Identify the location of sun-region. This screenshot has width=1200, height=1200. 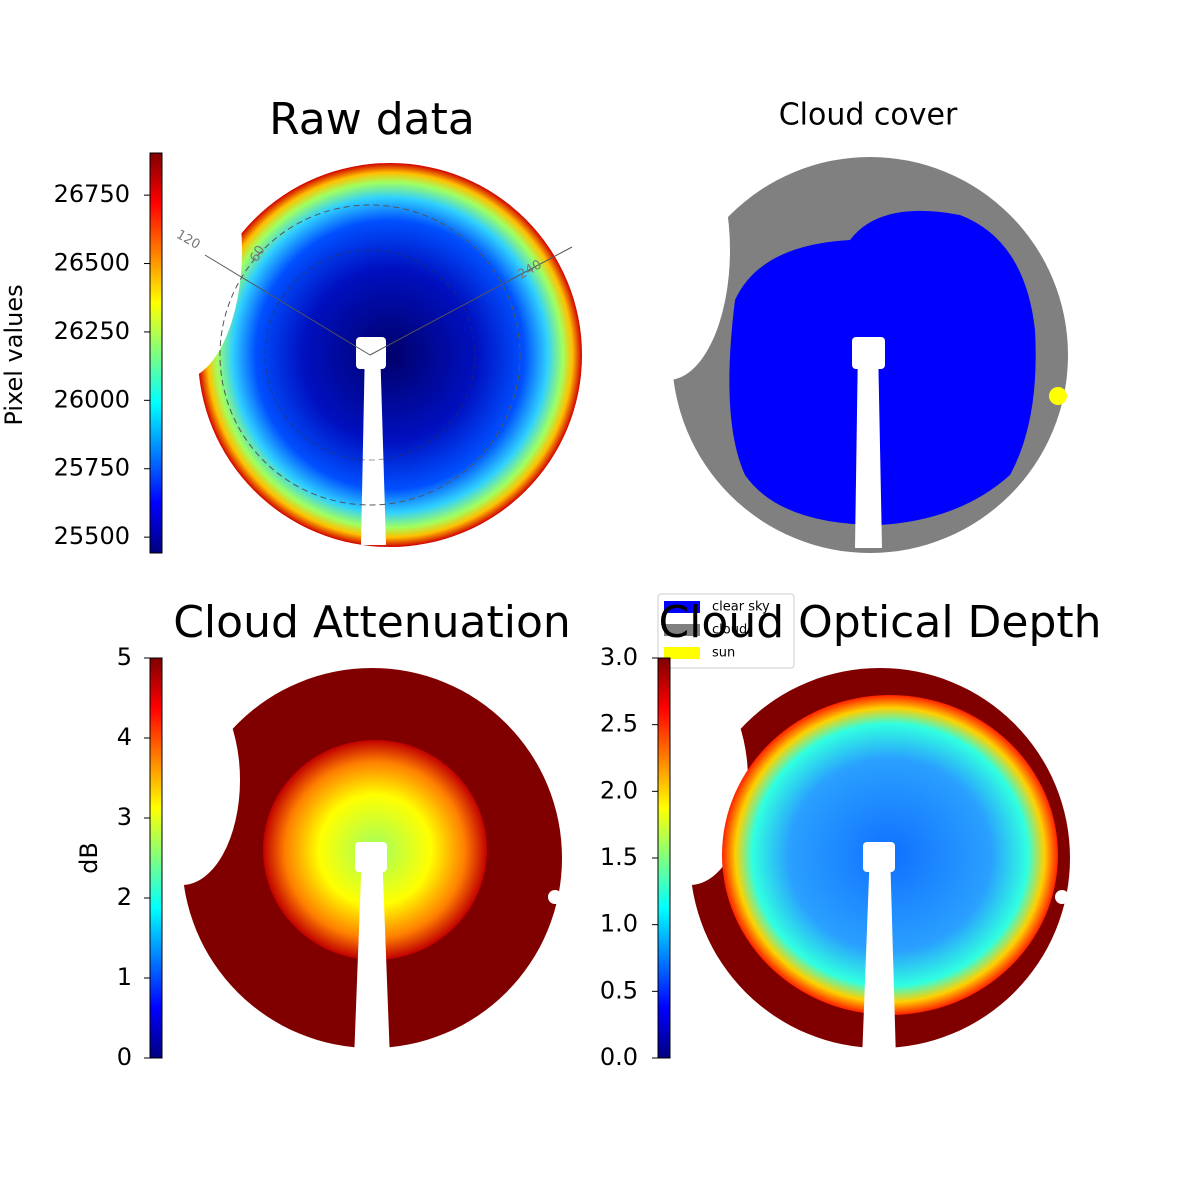
(1058, 396).